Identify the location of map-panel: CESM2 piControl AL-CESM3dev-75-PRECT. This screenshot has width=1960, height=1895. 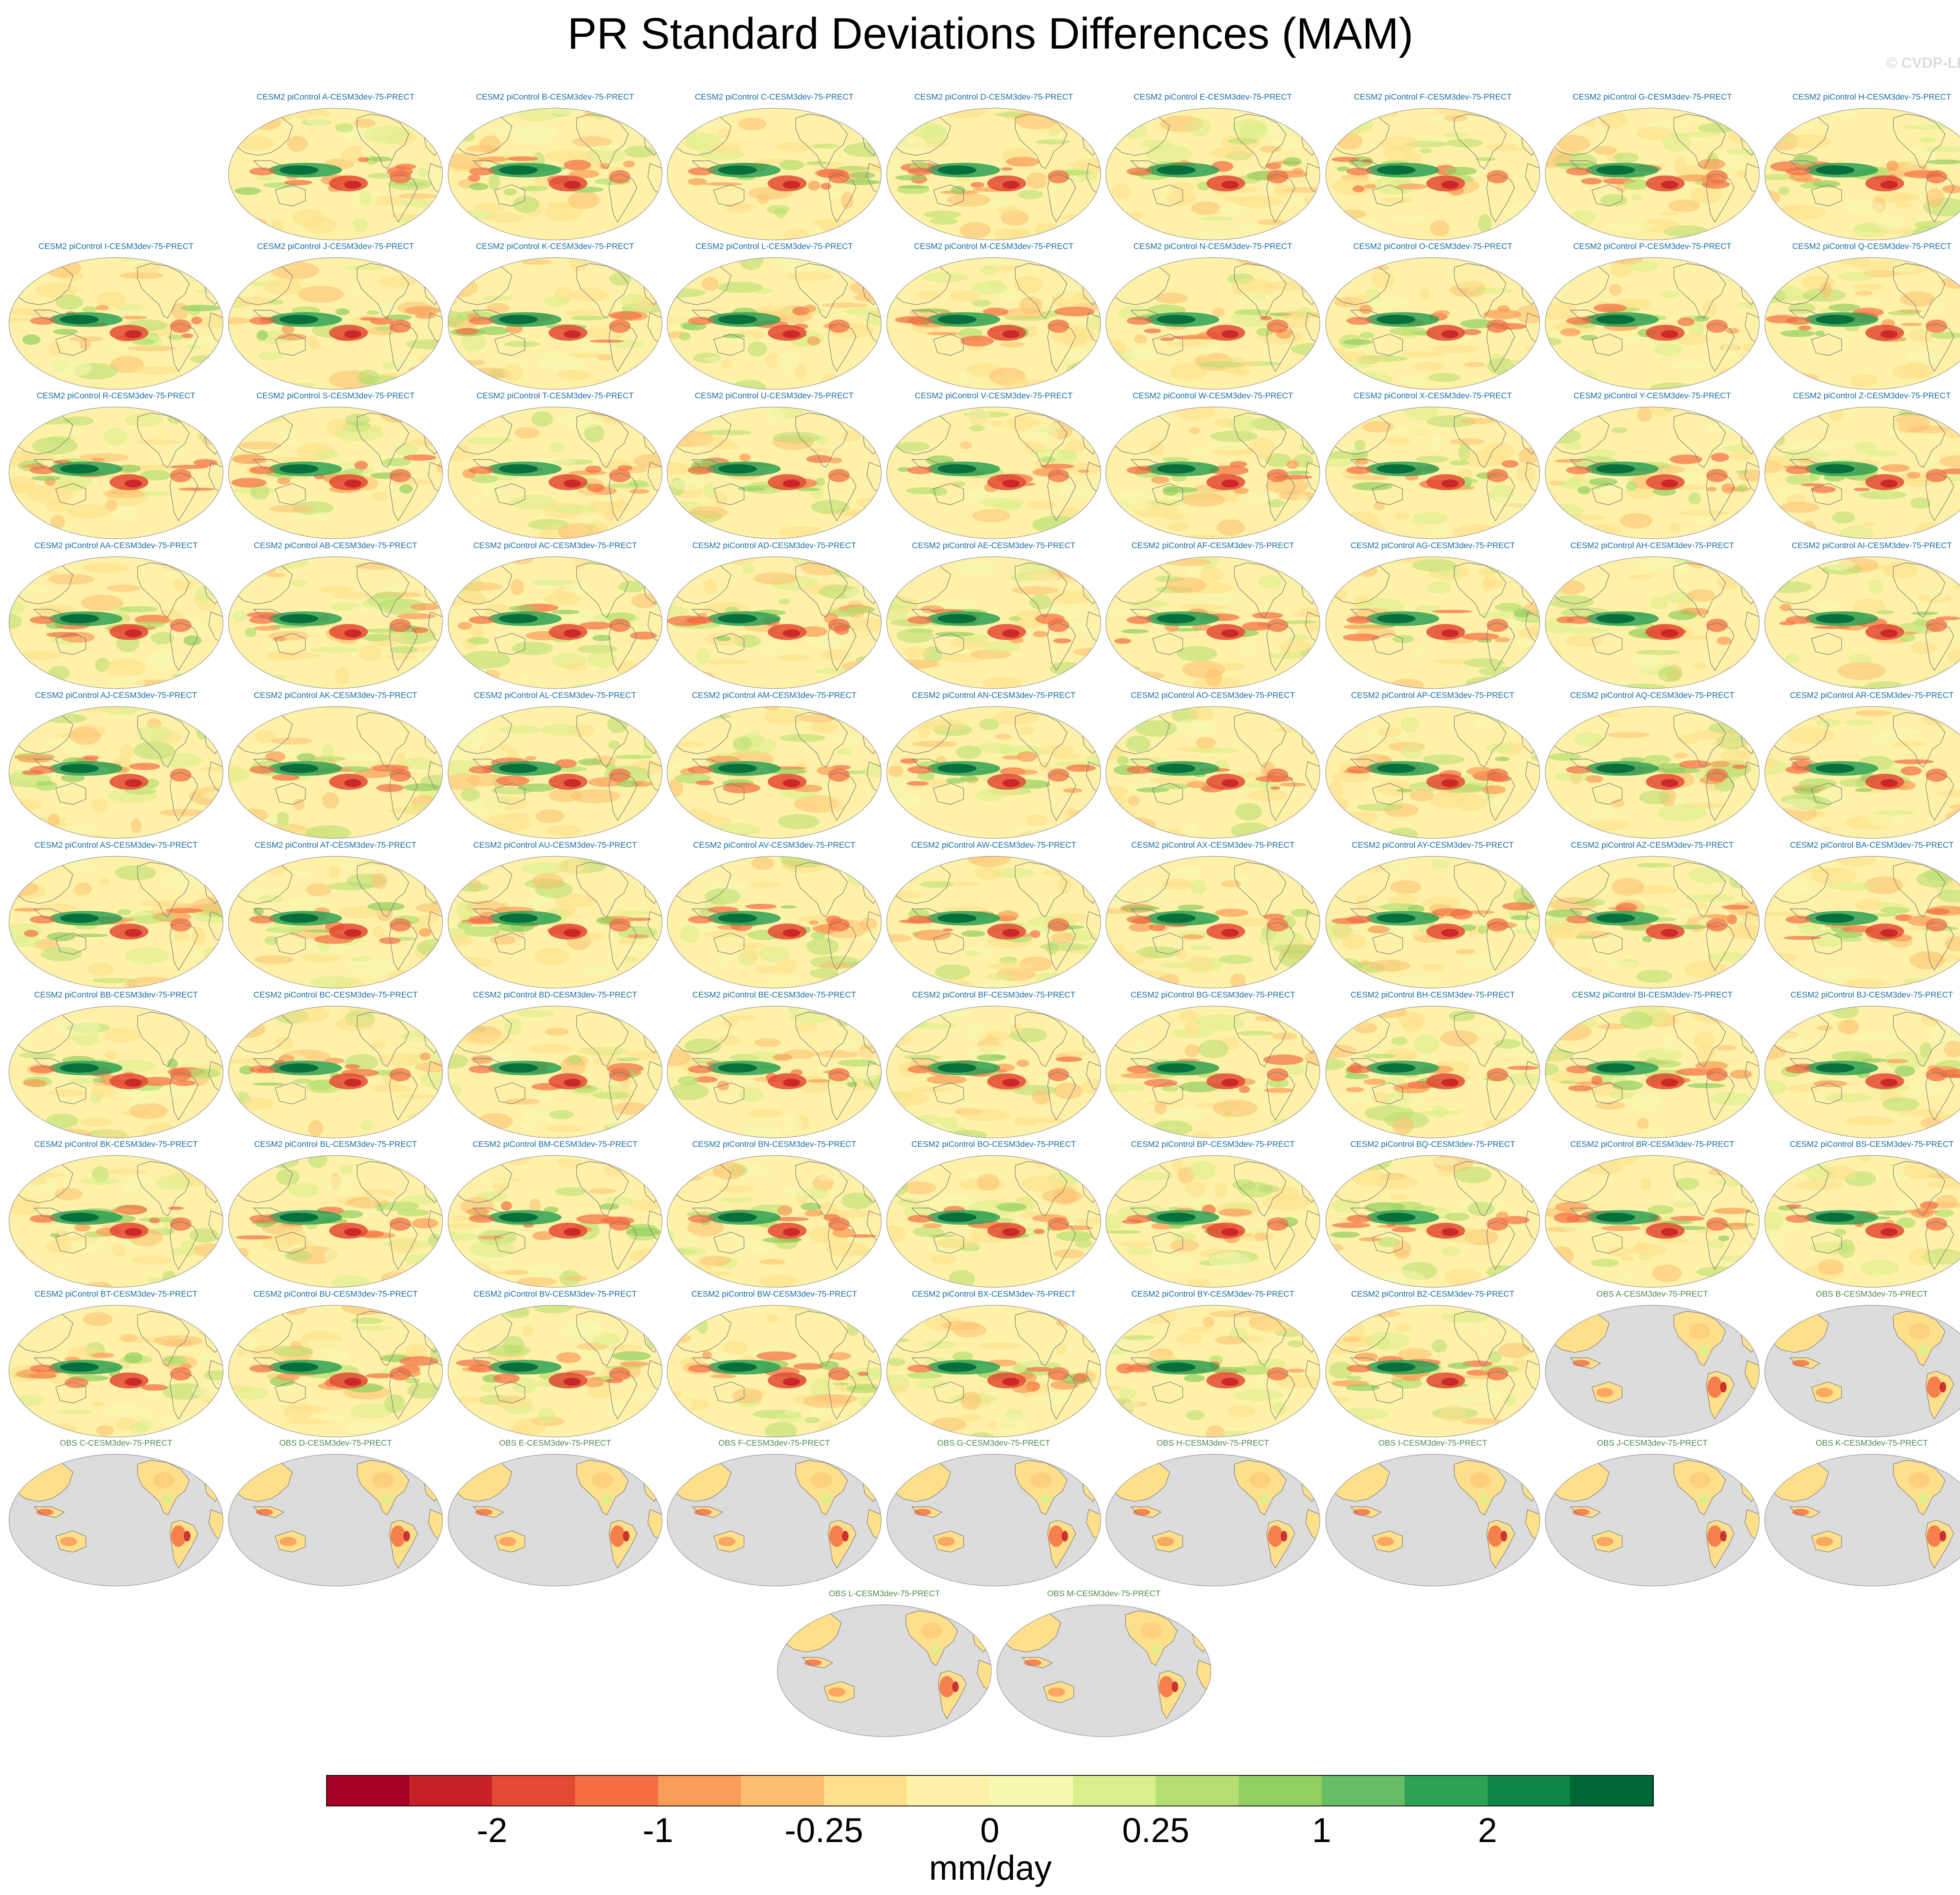
(555, 765).